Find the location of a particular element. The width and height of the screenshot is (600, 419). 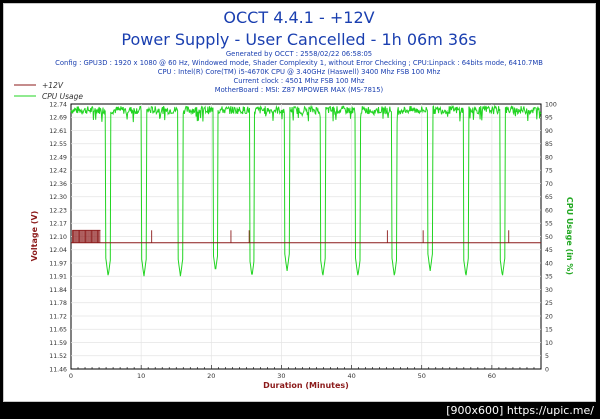

chart-title: OCCT 4.4.1 - +12V is located at coordinates (298, 17).